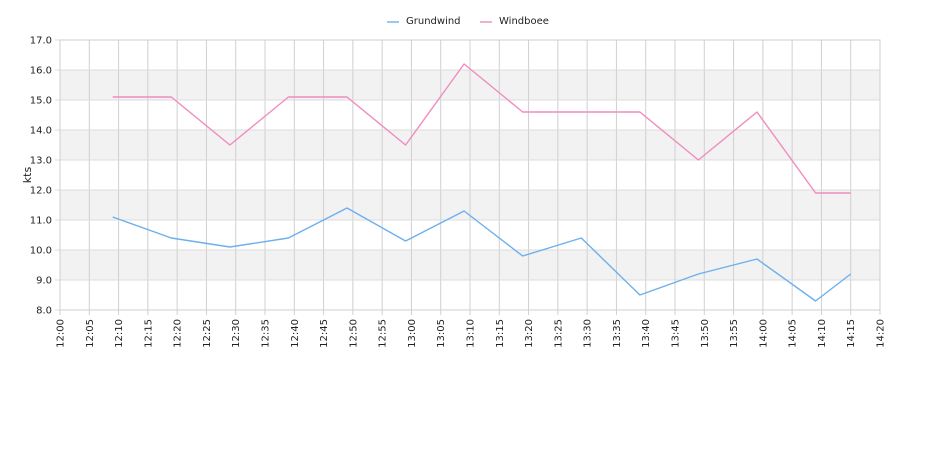 Image resolution: width=940 pixels, height=450 pixels. I want to click on y-tick-label: 11.0, so click(41, 221).